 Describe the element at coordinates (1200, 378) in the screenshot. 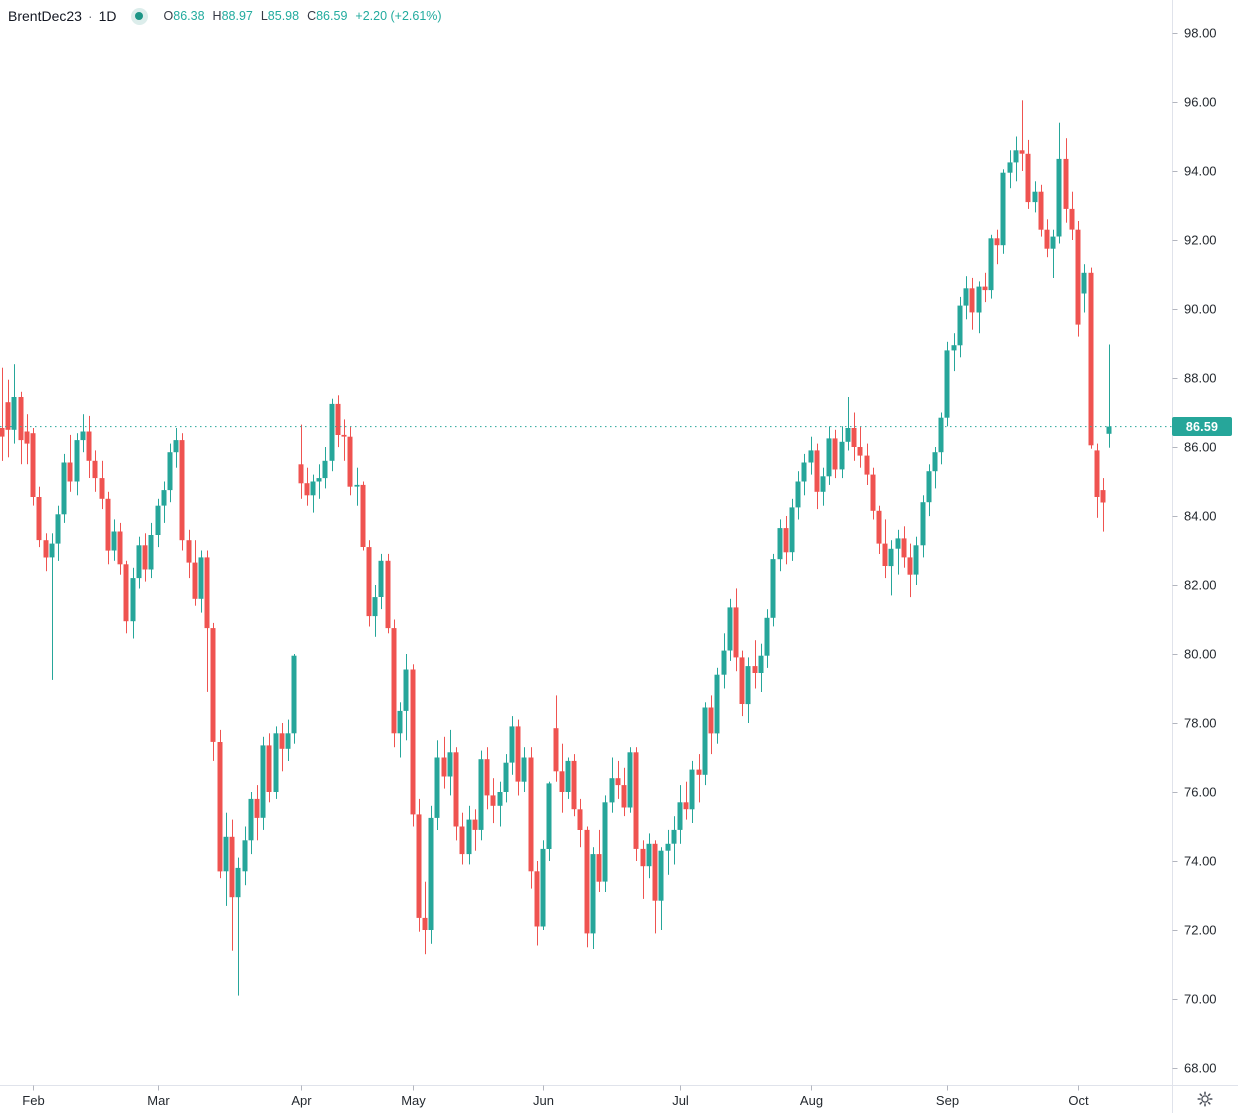

I see `price-tick-label: 88.00` at that location.